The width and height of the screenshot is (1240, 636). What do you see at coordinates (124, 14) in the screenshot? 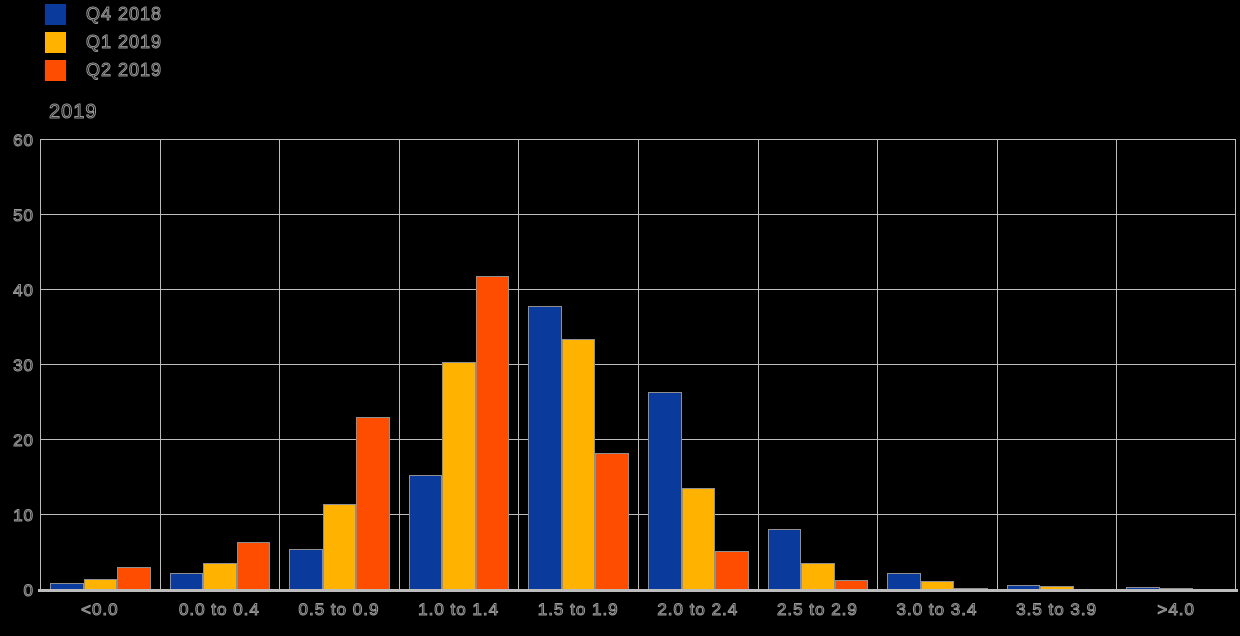
I see `legend-label: Q4 2018` at bounding box center [124, 14].